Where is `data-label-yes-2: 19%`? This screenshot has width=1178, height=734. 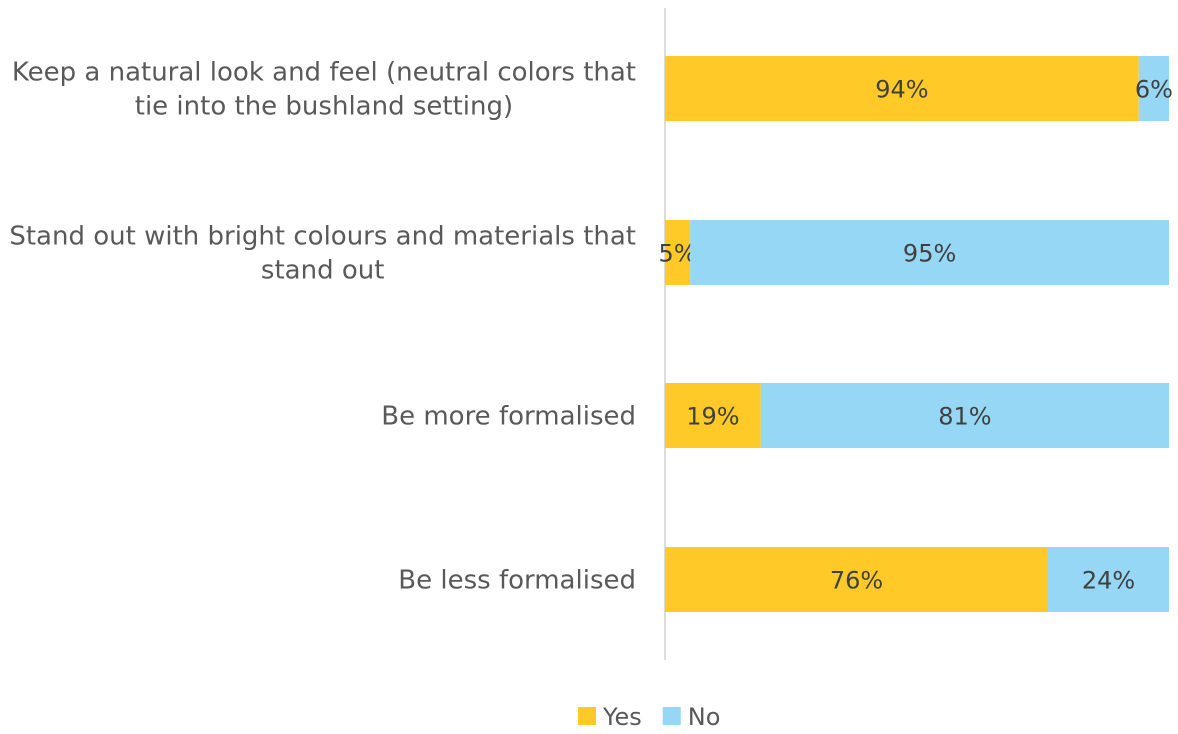 data-label-yes-2: 19% is located at coordinates (712, 417).